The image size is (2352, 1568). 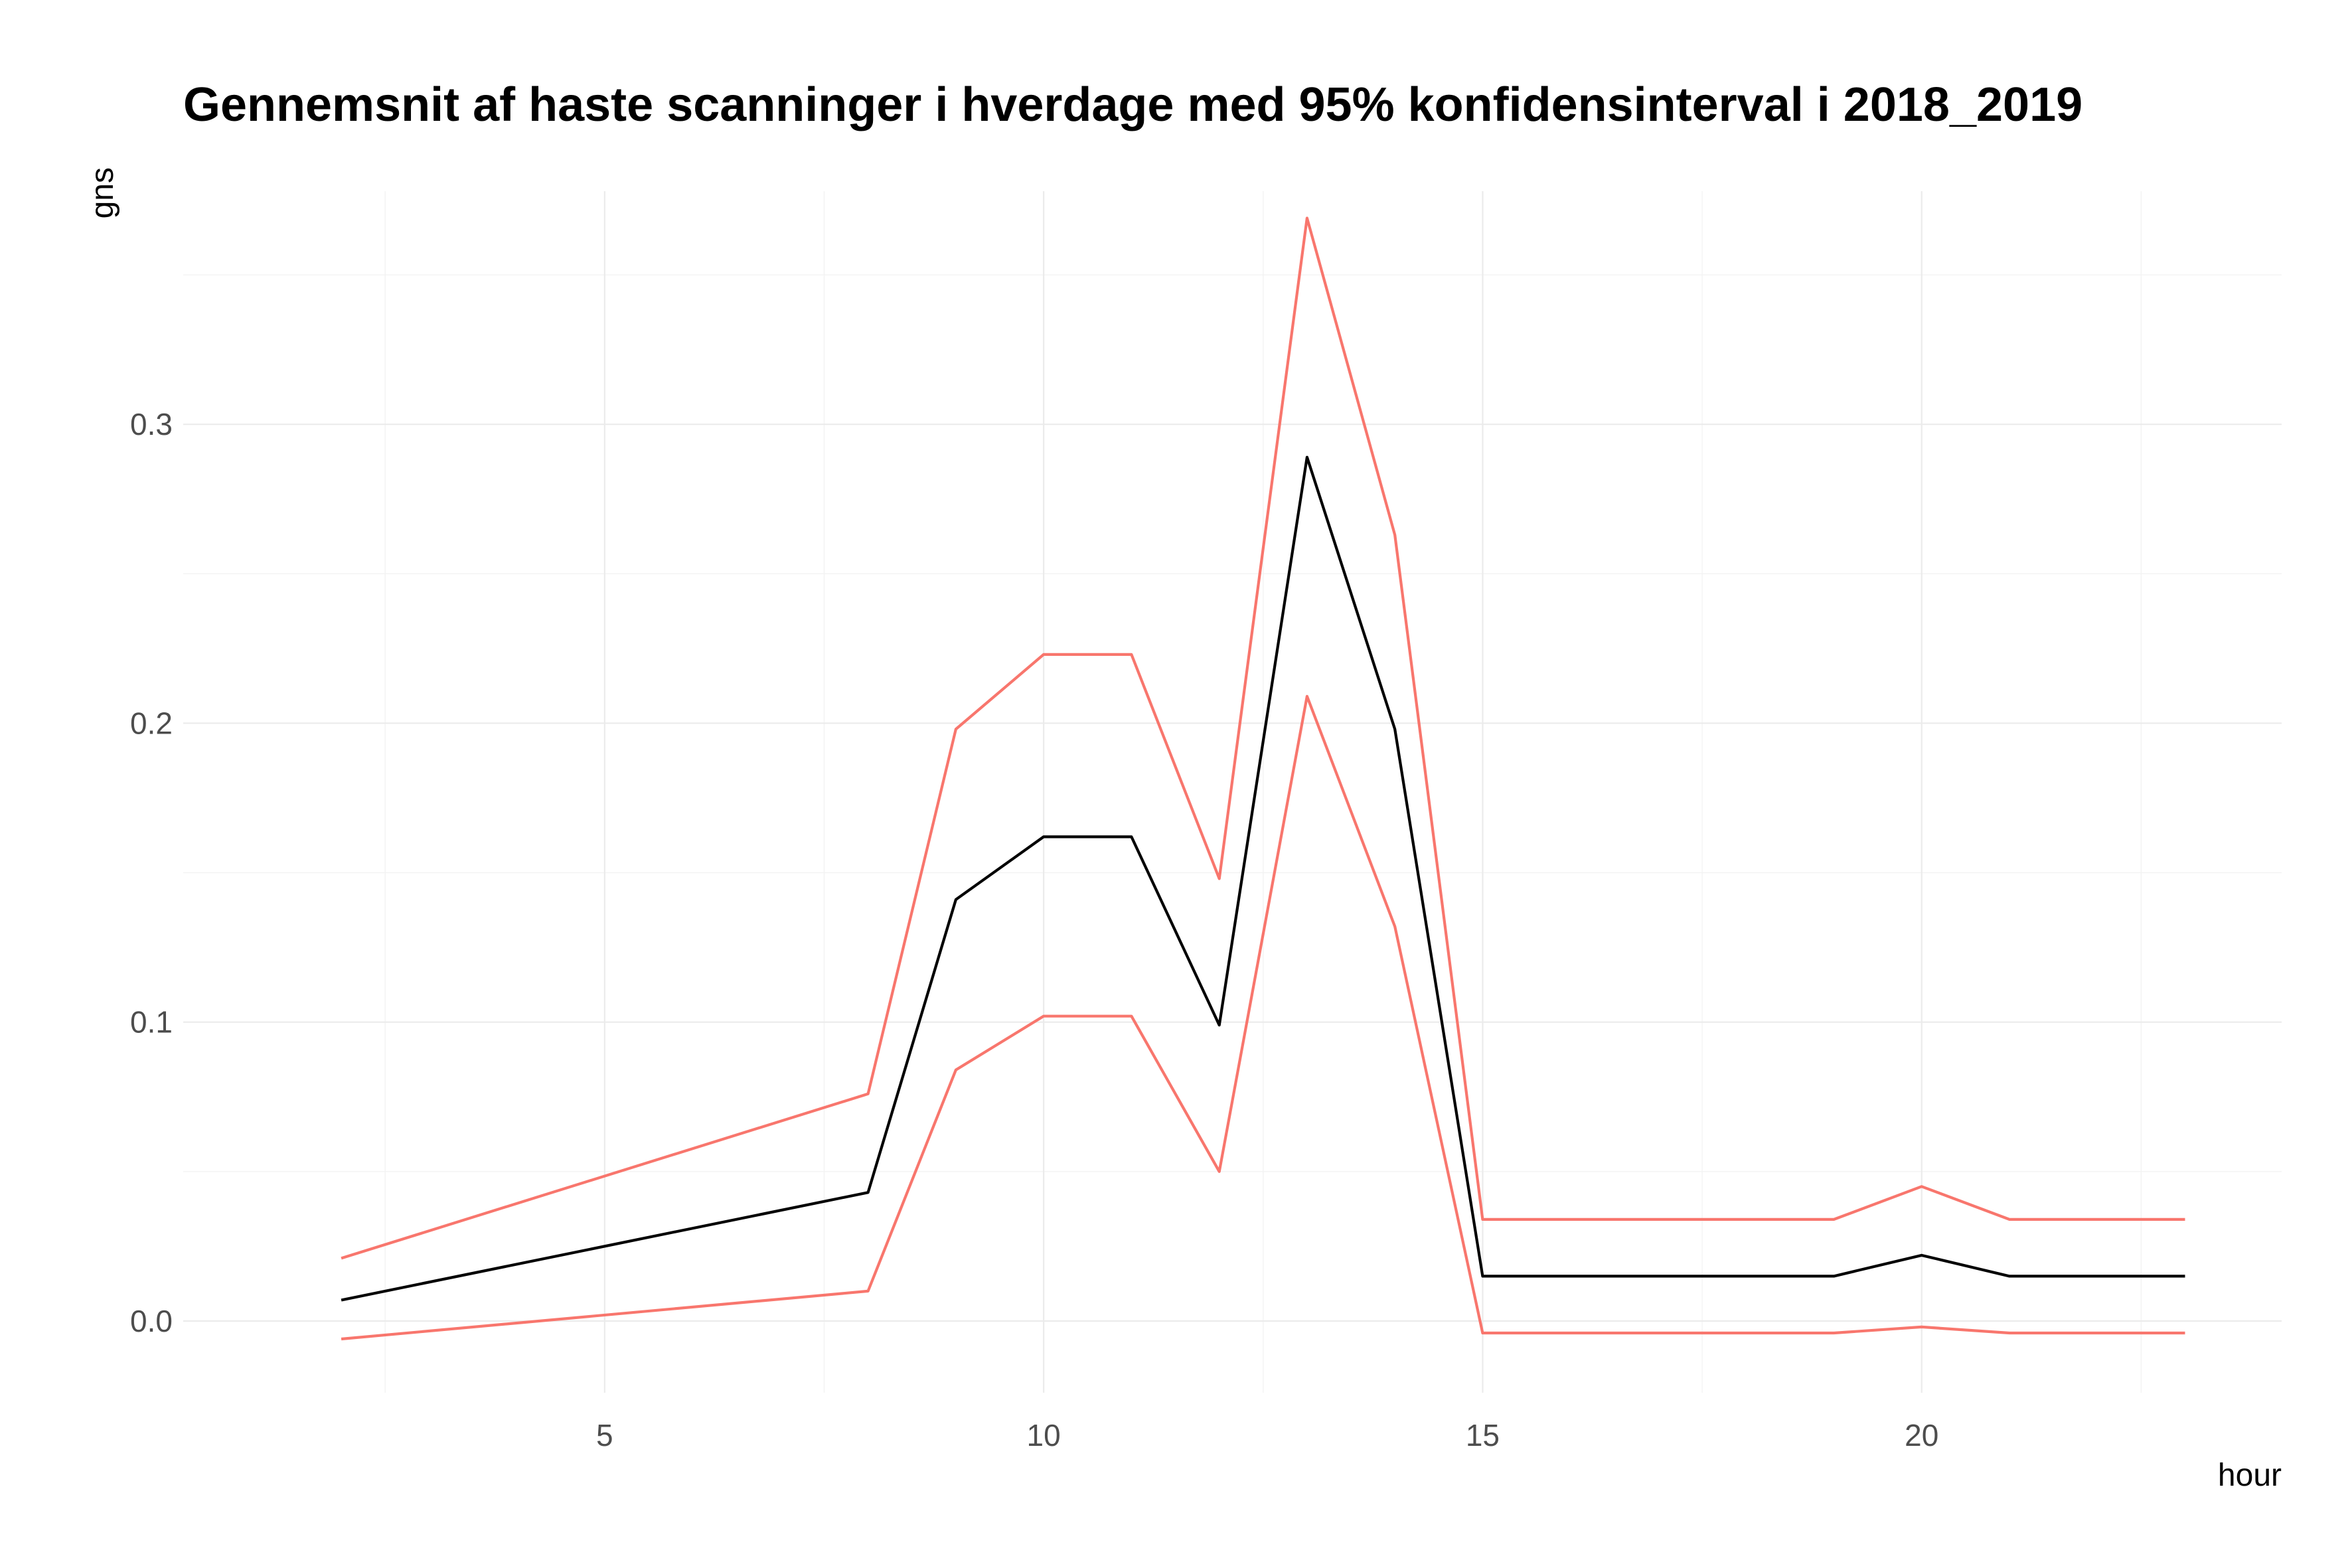 What do you see at coordinates (1267, 1435) in the screenshot?
I see `x-axis-ticks: 5 10 15 20` at bounding box center [1267, 1435].